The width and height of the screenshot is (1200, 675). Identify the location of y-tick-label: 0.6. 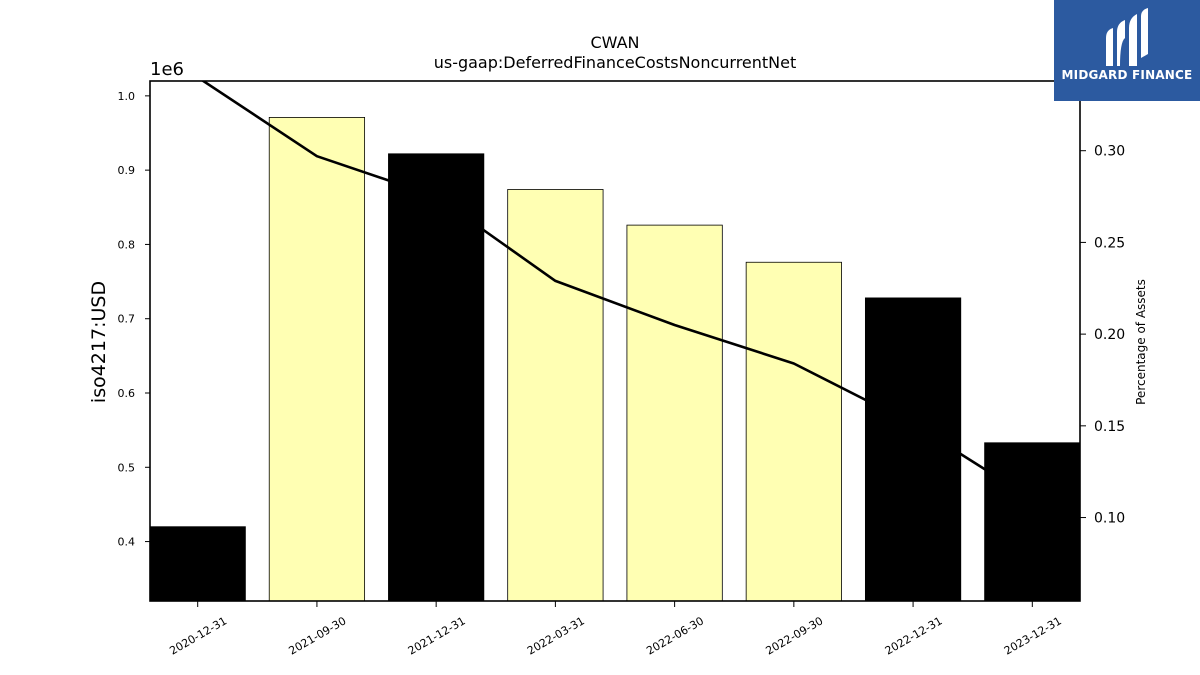
(127, 393).